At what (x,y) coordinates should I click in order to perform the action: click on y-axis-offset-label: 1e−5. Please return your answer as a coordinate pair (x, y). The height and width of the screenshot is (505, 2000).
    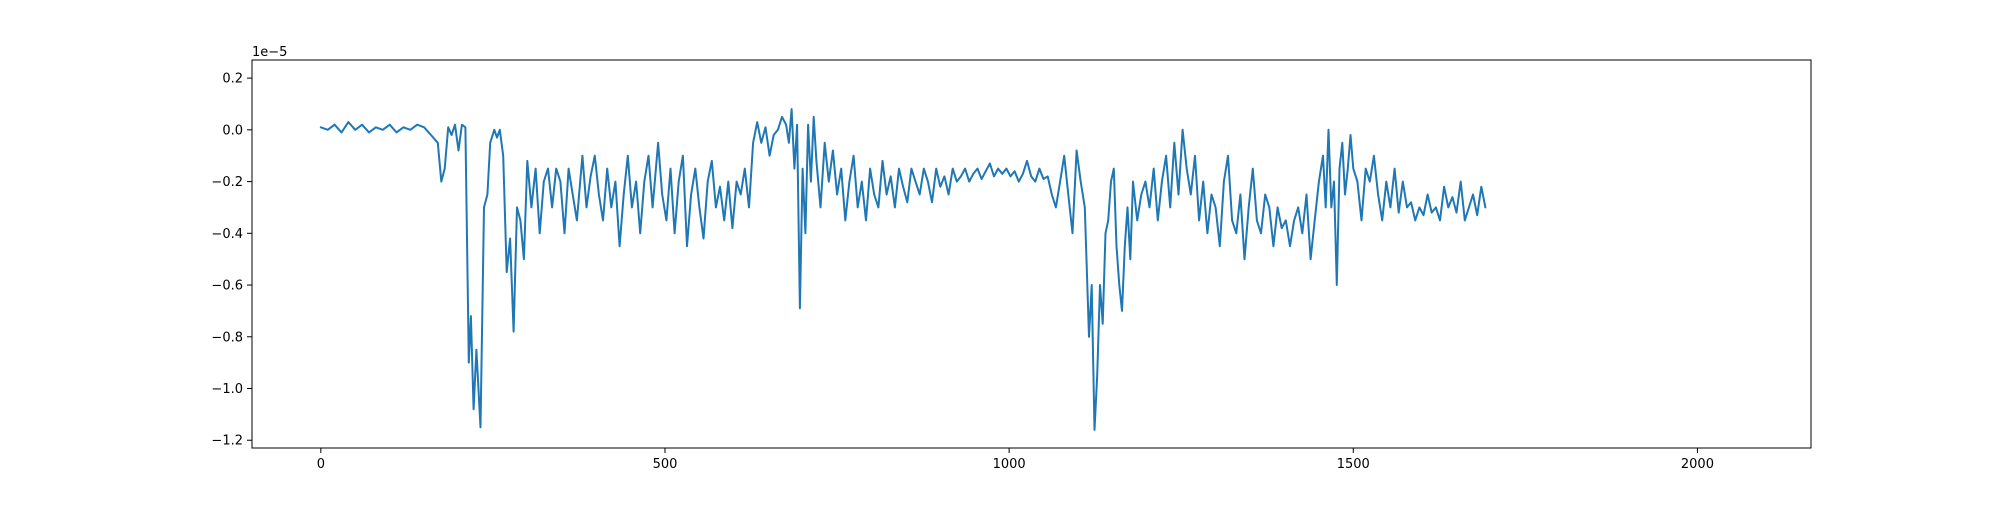
    Looking at the image, I should click on (269, 52).